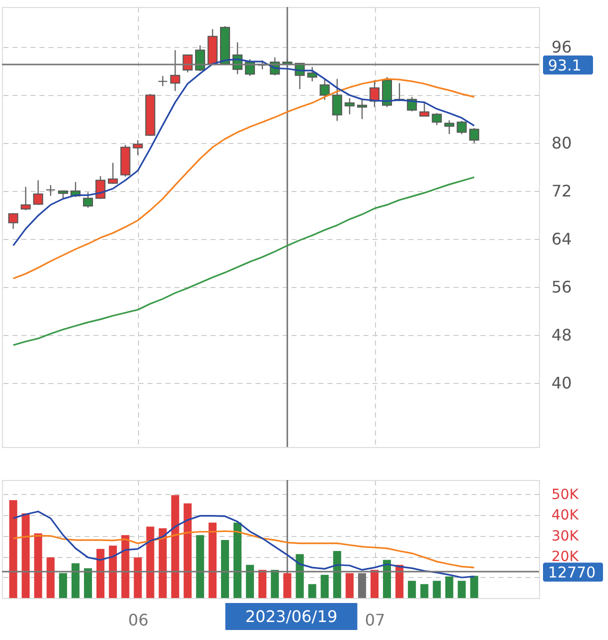 This screenshot has height=640, width=608. I want to click on x-tick-label: 06, so click(138, 620).